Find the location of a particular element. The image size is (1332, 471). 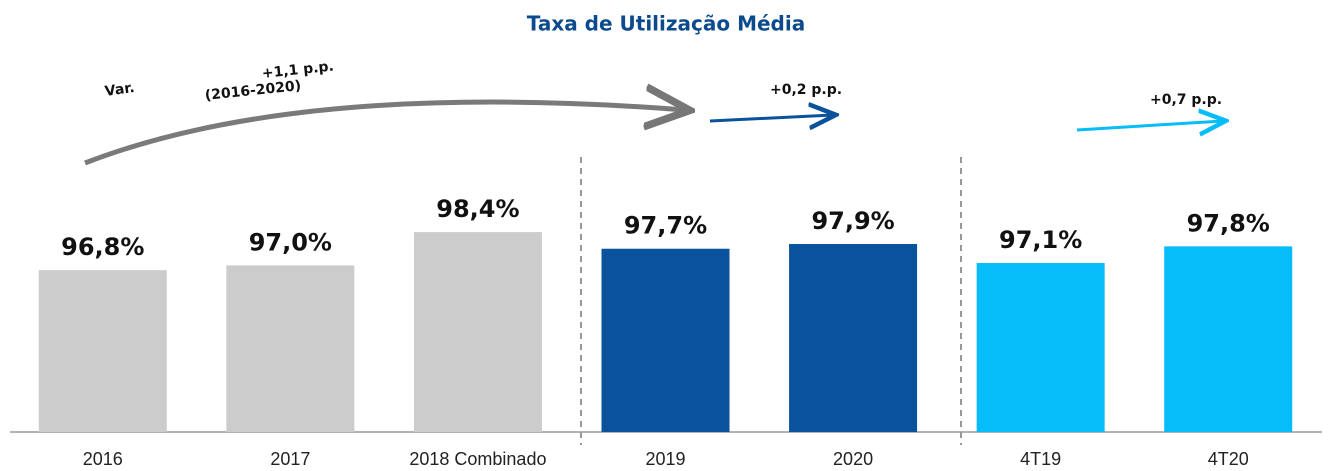

annotation: Var. is located at coordinates (120, 90).